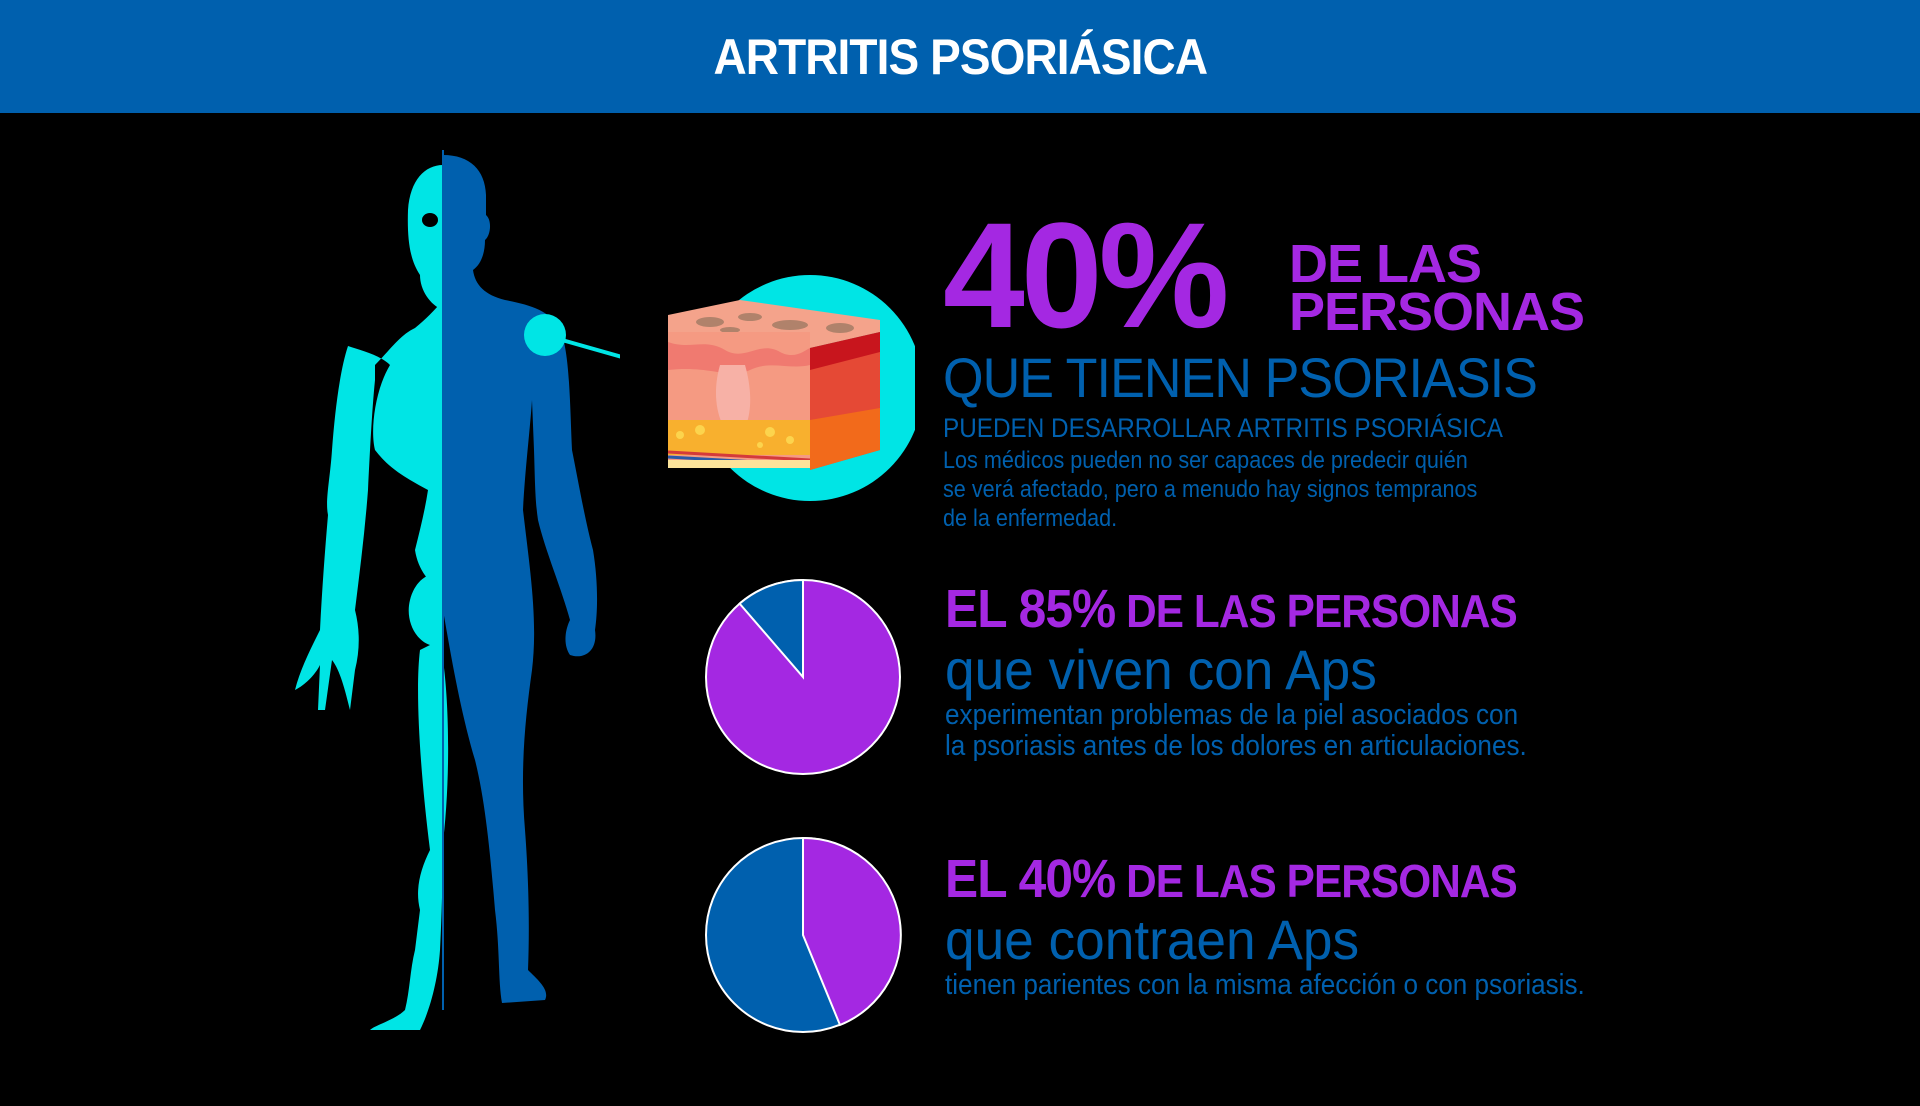 This screenshot has height=1106, width=1920. I want to click on skeleton-body-illustration, so click(457, 590).